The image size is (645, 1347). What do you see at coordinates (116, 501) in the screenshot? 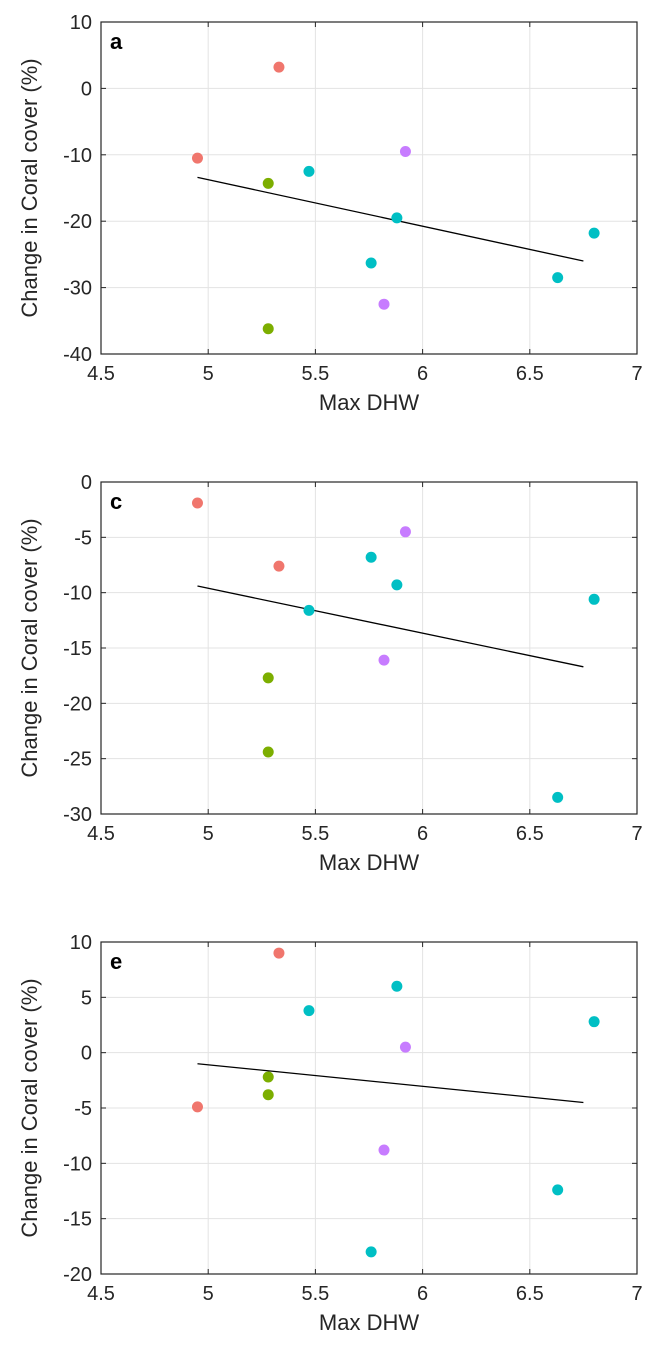
I see `panel-letter: c` at bounding box center [116, 501].